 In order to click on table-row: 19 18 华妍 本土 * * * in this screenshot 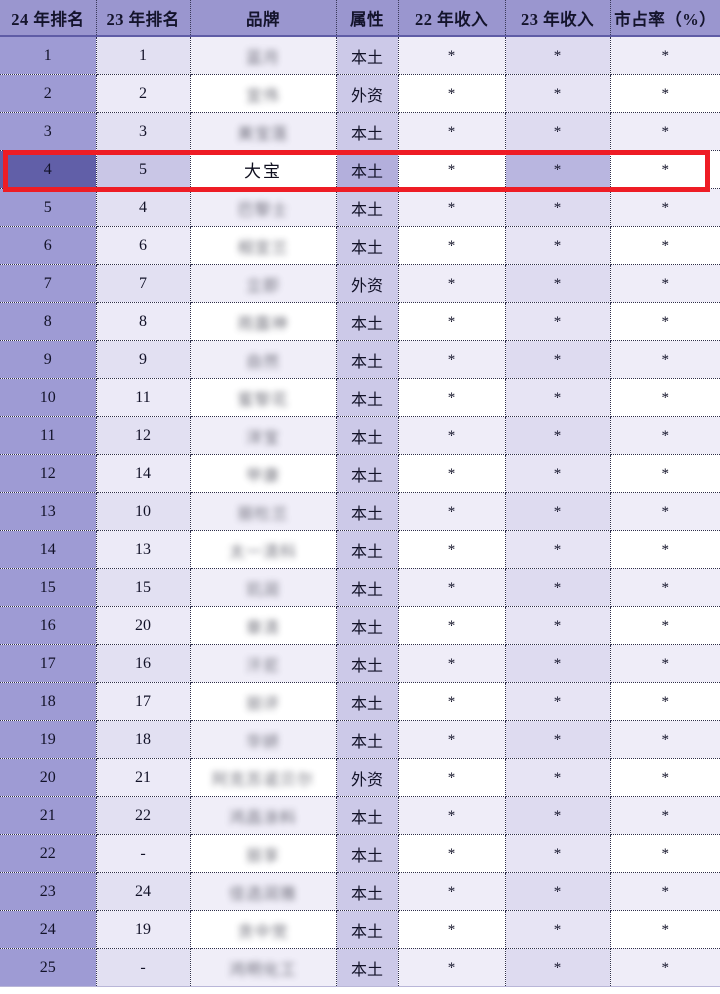, I will do `click(360, 739)`.